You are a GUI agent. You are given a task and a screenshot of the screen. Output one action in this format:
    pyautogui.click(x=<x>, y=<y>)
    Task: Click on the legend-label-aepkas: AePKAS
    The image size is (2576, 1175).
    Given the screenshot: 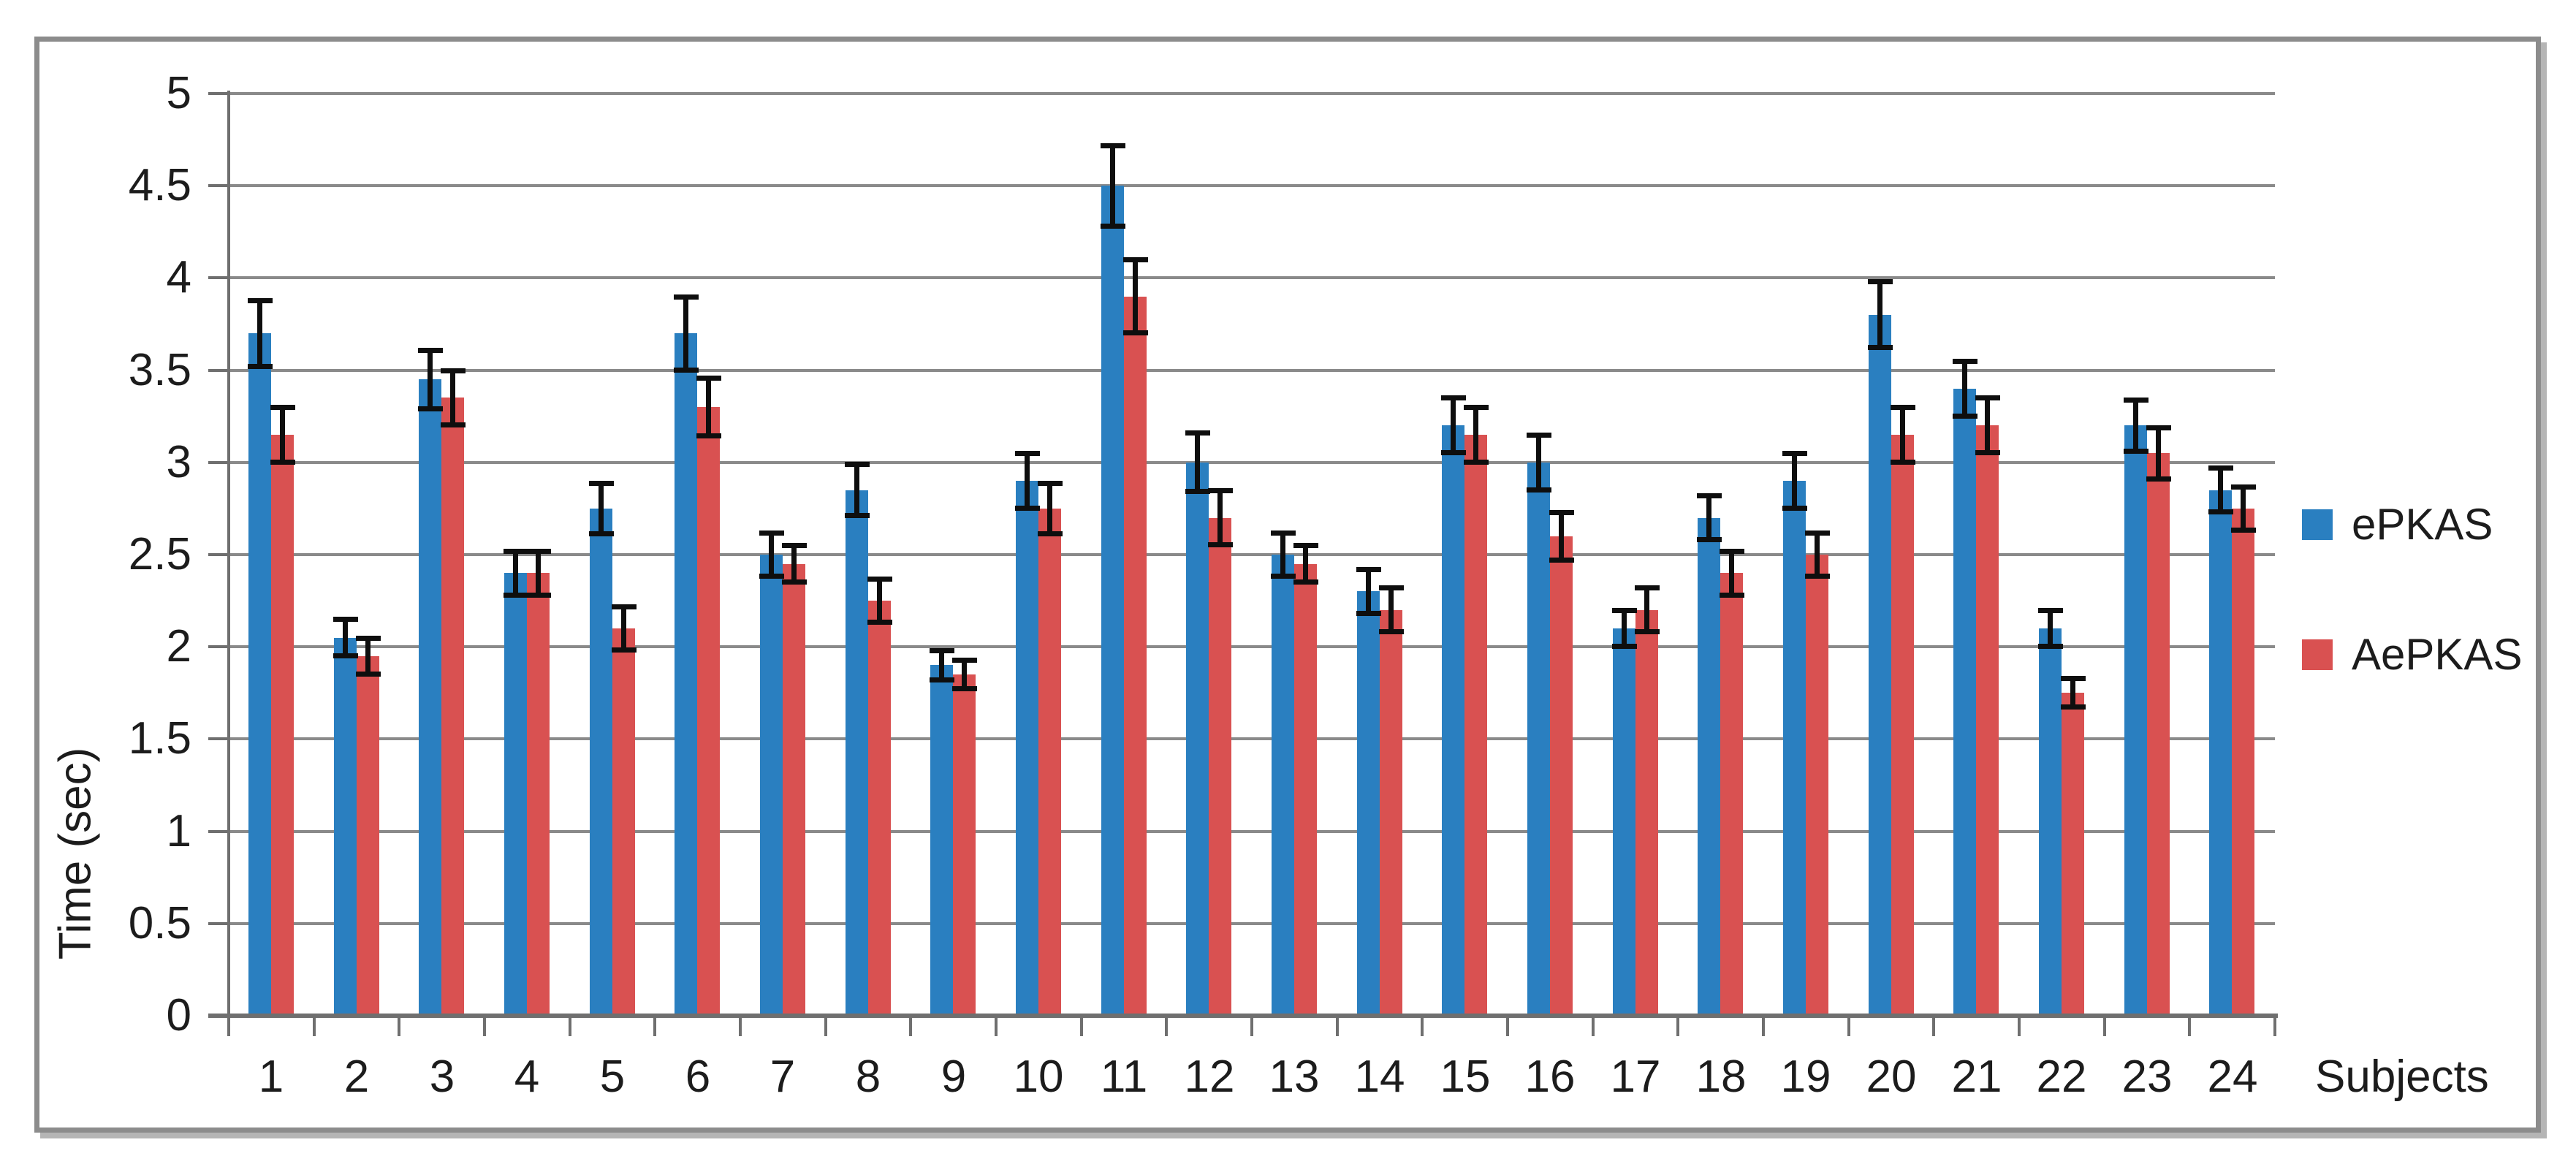 What is the action you would take?
    pyautogui.click(x=2437, y=655)
    